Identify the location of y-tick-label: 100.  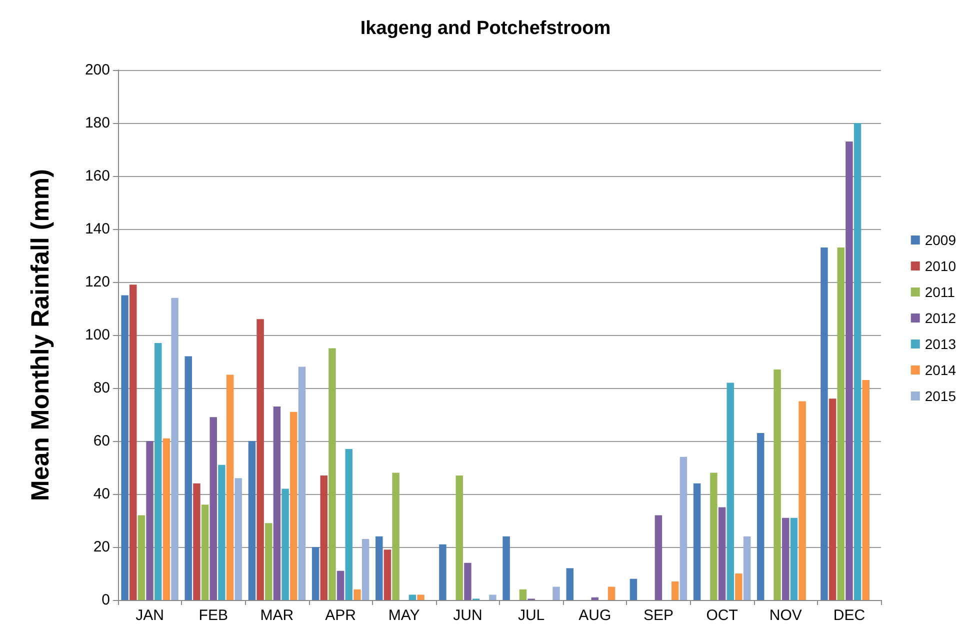
(97, 335).